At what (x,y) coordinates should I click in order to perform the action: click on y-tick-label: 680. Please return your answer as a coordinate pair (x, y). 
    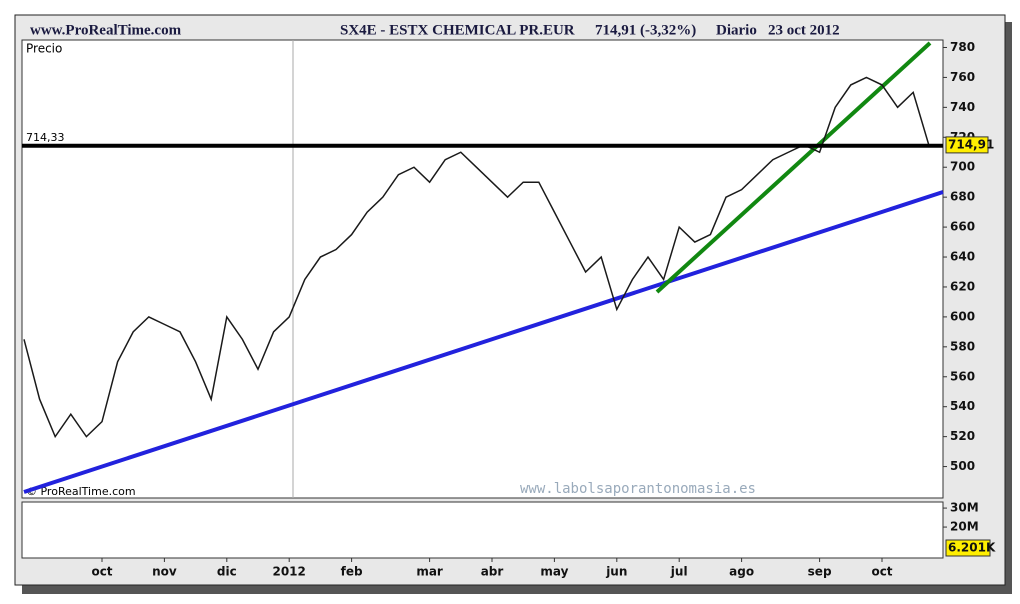
    Looking at the image, I should click on (962, 197).